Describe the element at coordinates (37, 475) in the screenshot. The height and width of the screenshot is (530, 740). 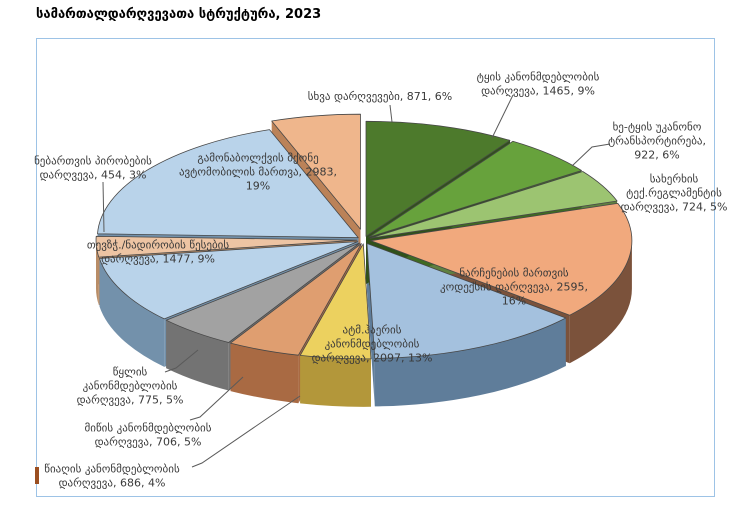
I see `artifact-mark` at that location.